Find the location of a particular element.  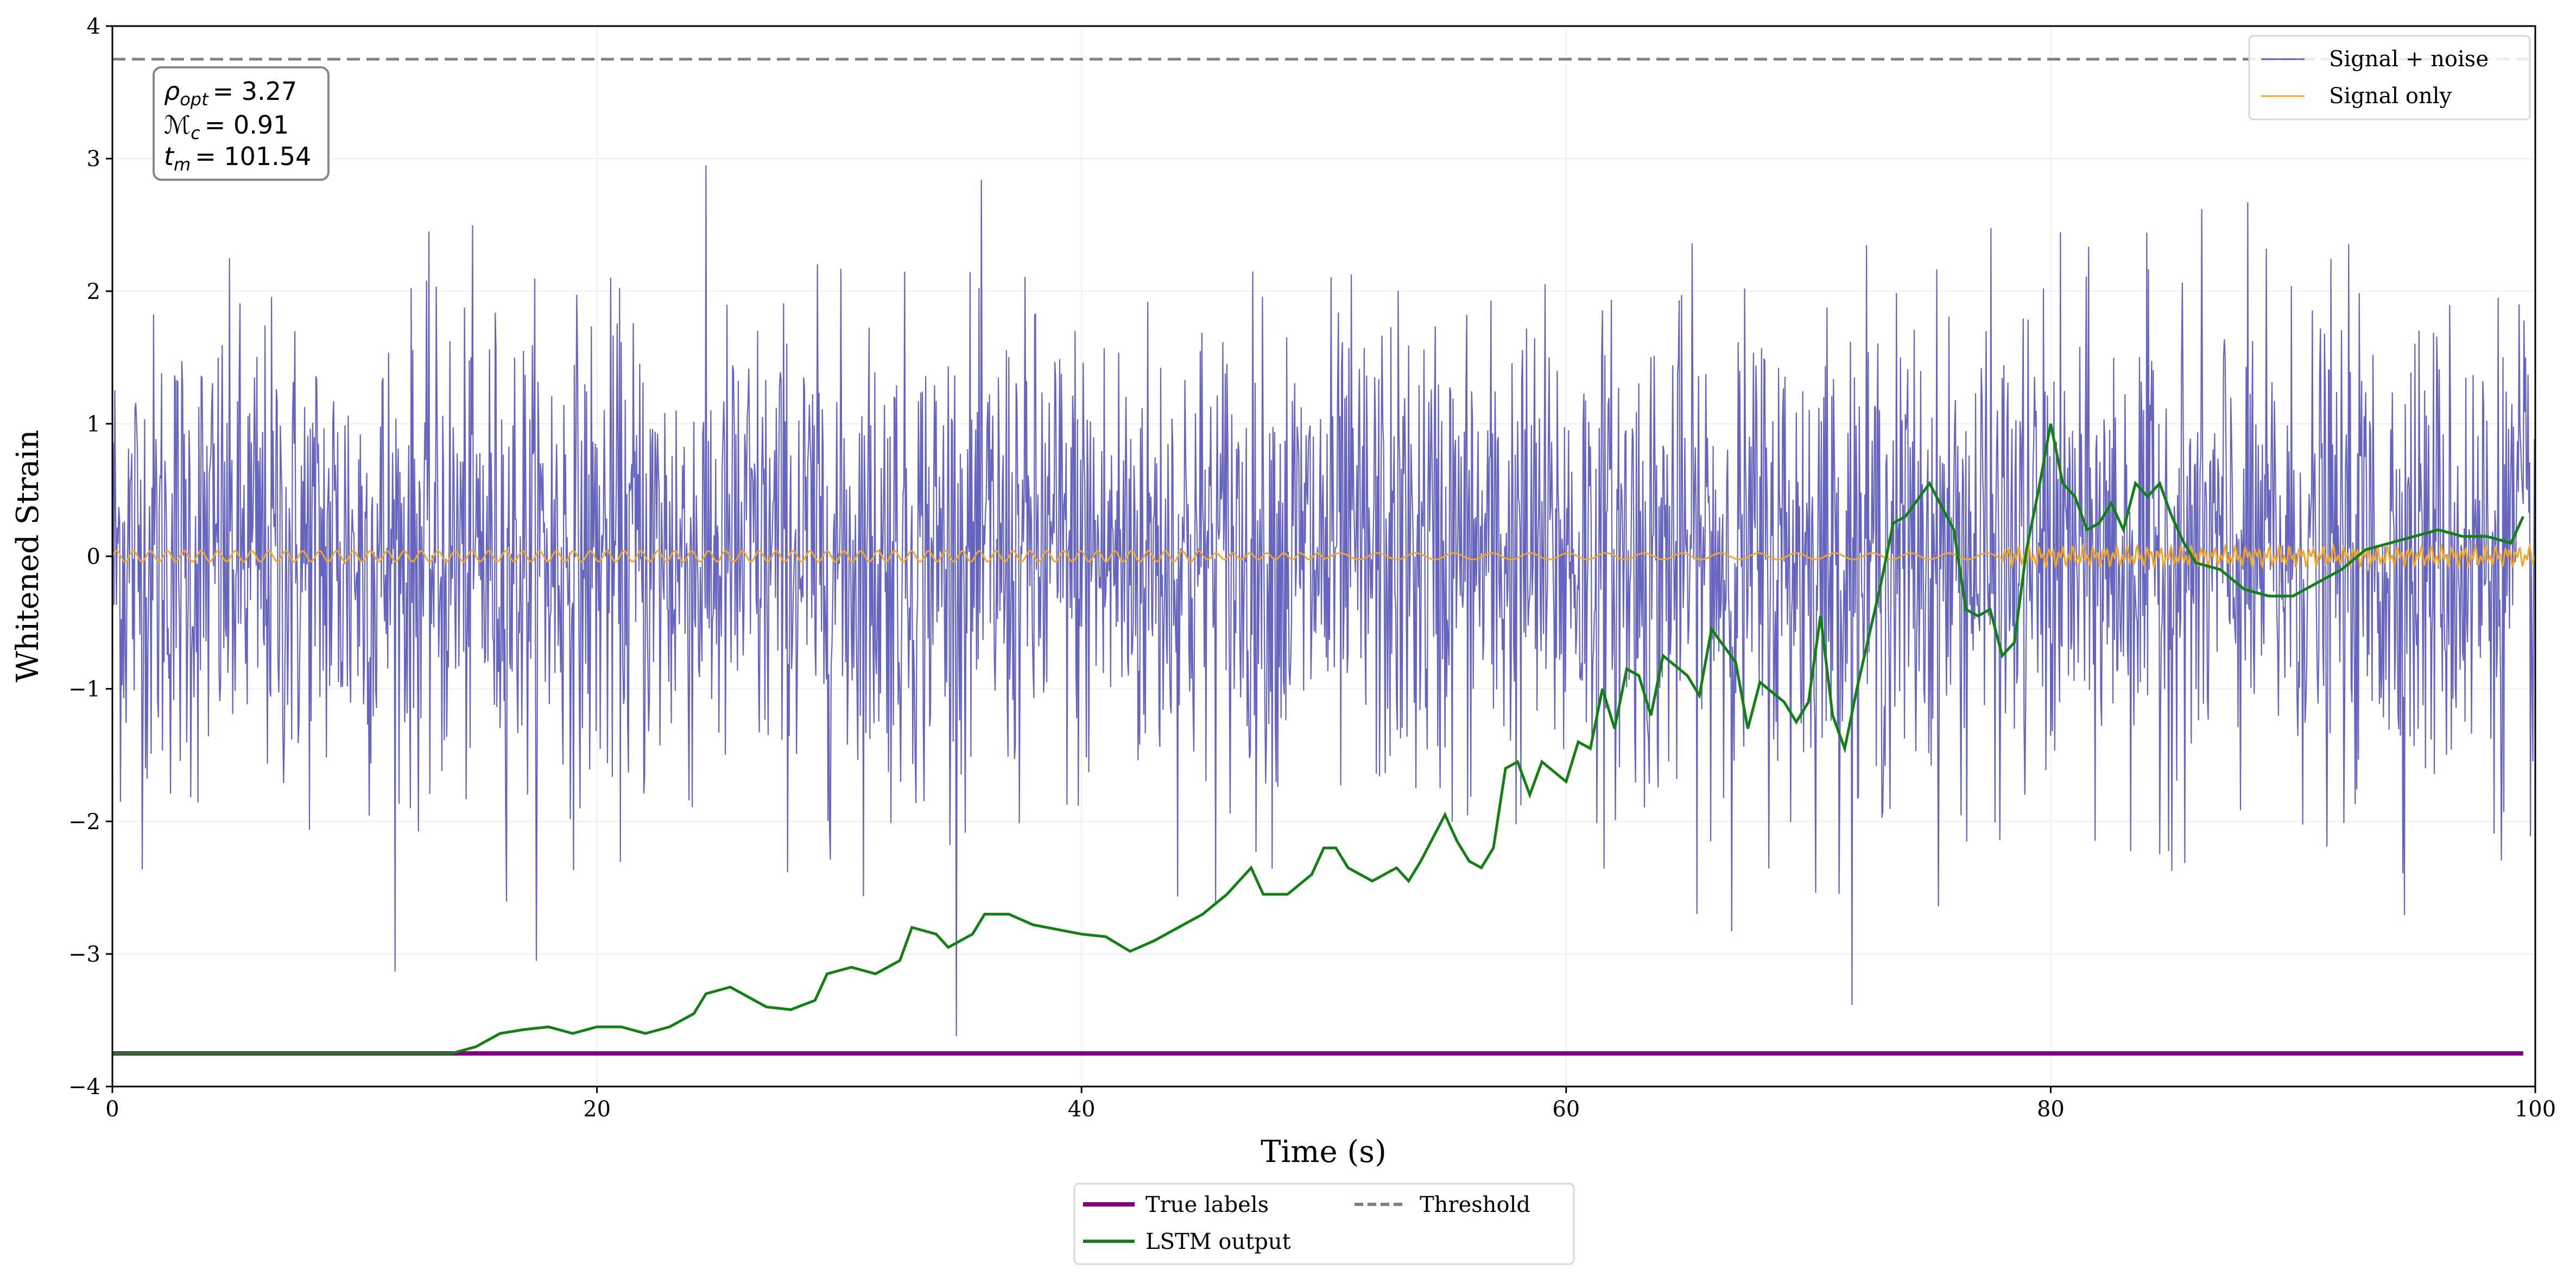

legend-lower: True labels LSTM output Threshold is located at coordinates (1324, 1224).